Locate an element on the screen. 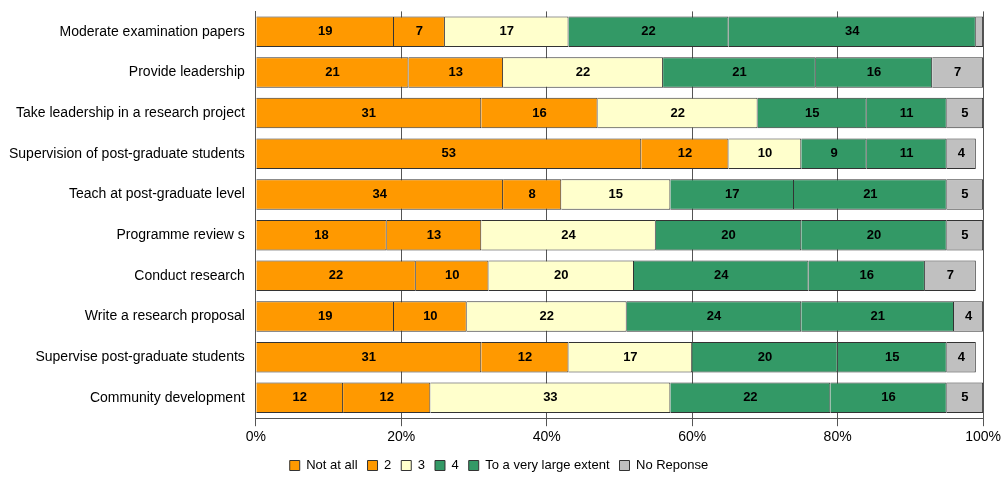  y-tick-label: Take leadership in a research project is located at coordinates (130, 111).